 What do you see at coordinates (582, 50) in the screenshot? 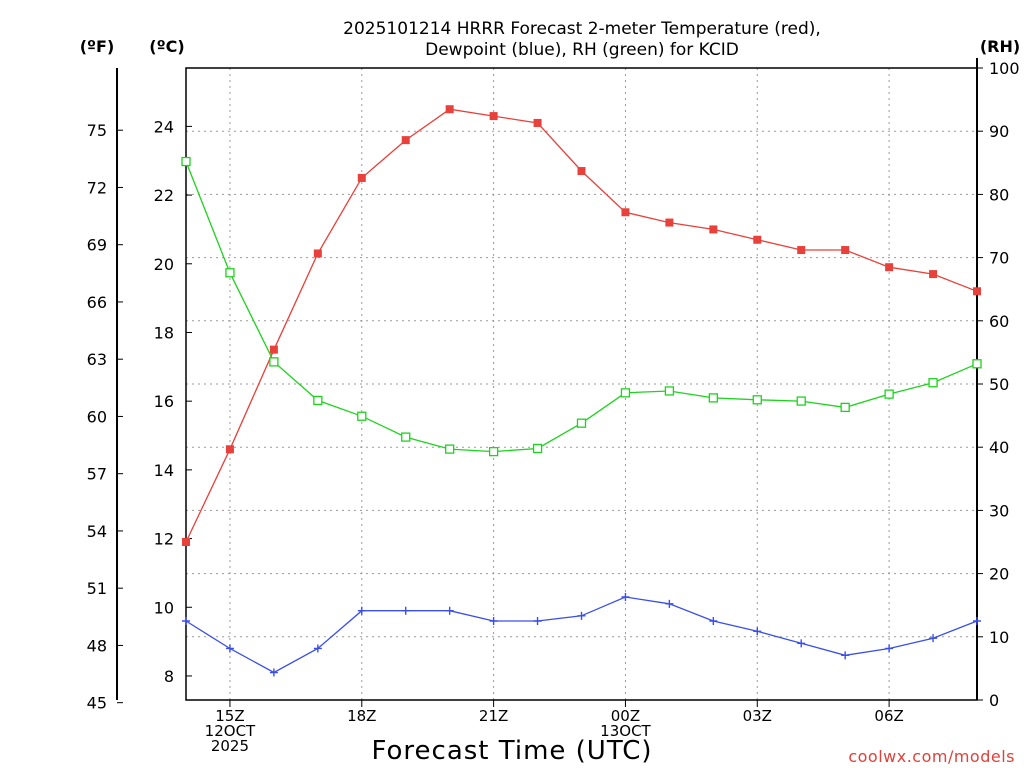
I see `chart-title-line2: Dewpoint (blue), RH (green) for KCID` at bounding box center [582, 50].